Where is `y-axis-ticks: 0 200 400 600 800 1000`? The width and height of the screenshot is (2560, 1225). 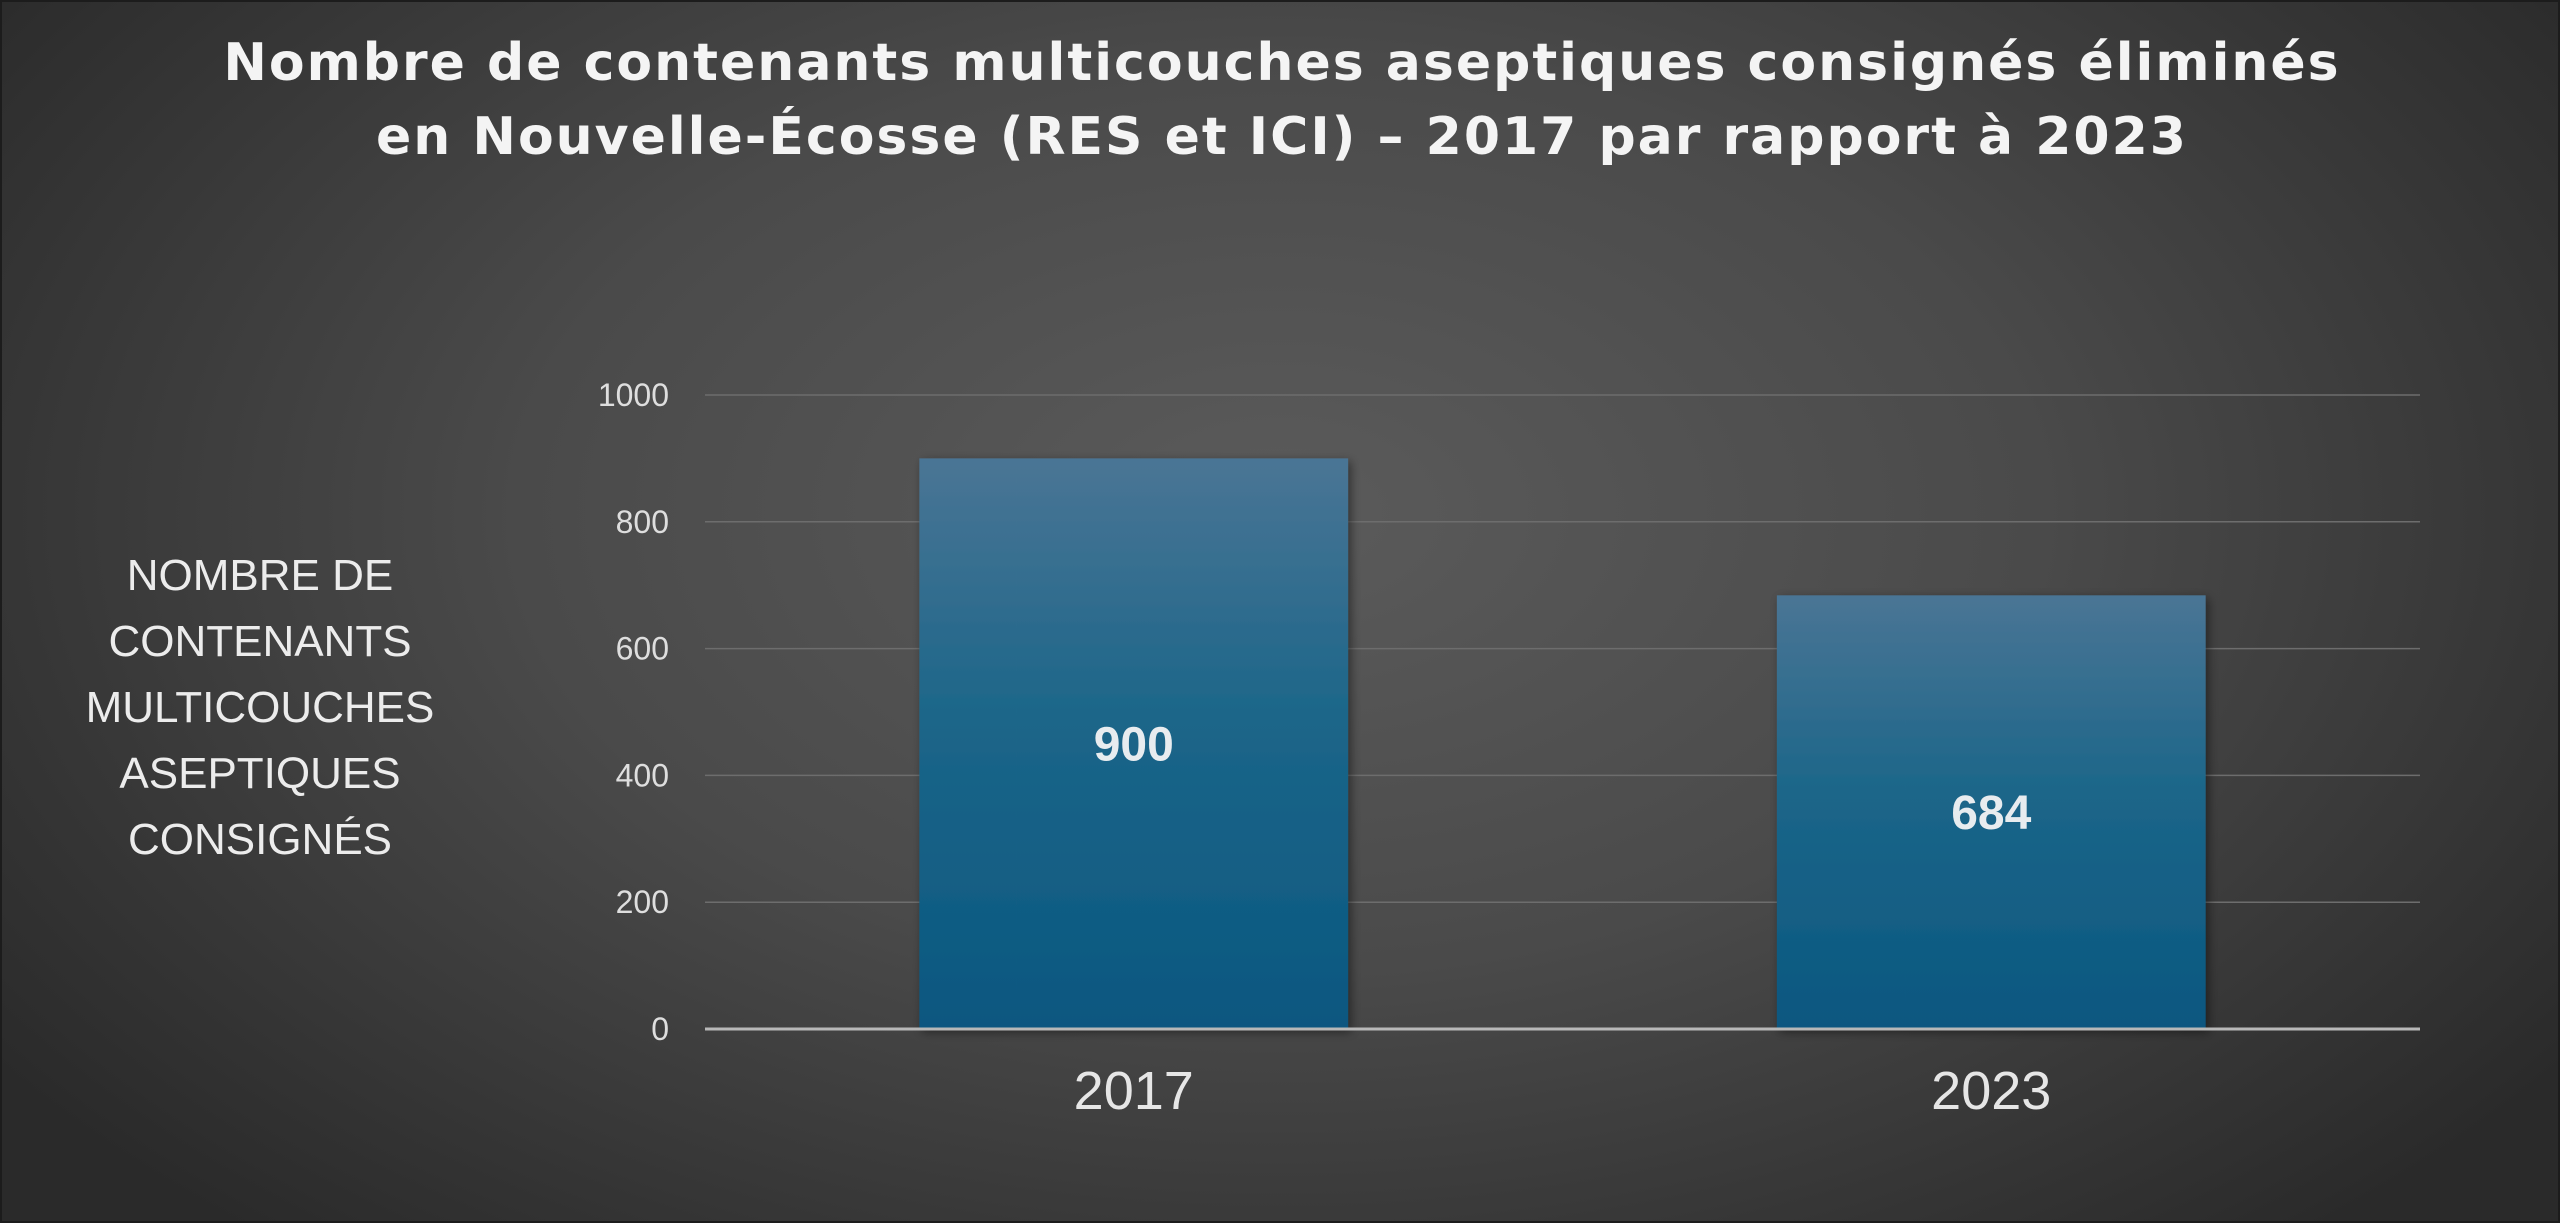 y-axis-ticks: 0 200 400 600 800 1000 is located at coordinates (633, 712).